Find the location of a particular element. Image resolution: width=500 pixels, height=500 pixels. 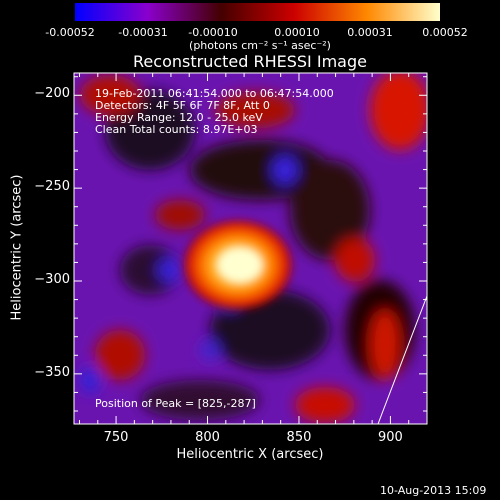

colorbar-tick-label: 0.00031 is located at coordinates (370, 32).